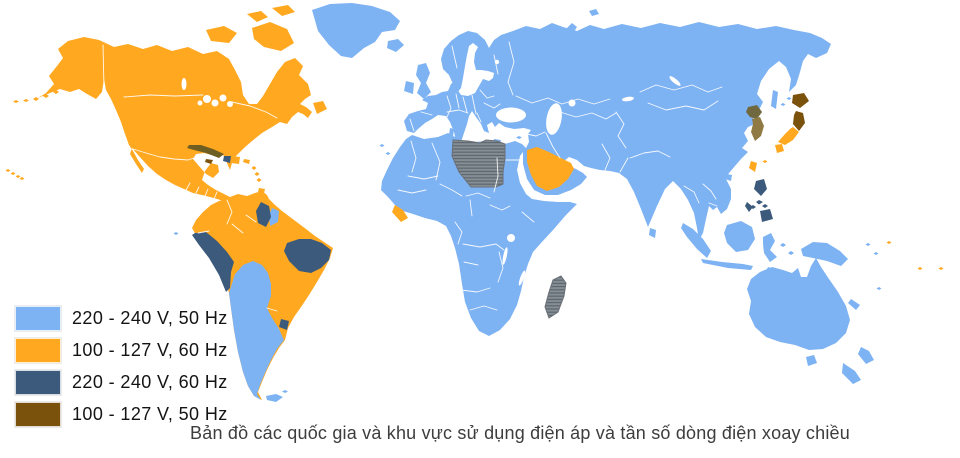  Describe the element at coordinates (15, 174) in the screenshot. I see `region-hawaii` at that location.